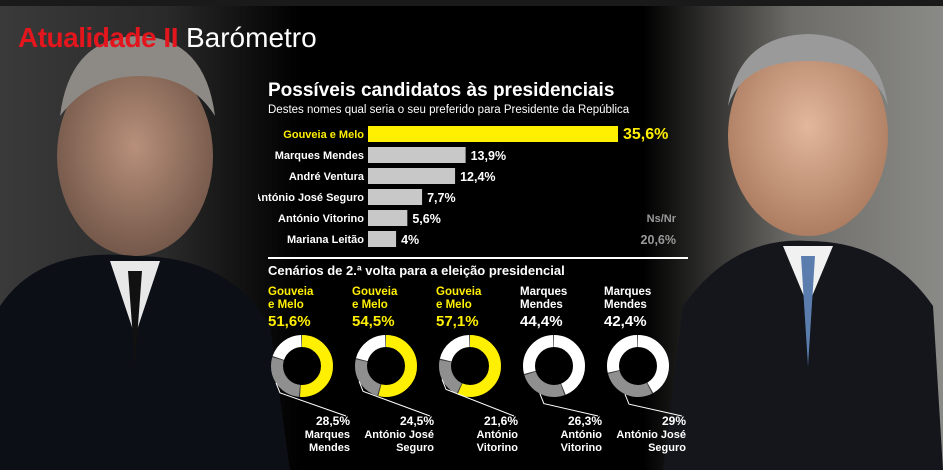 The width and height of the screenshot is (943, 470). I want to click on bar-value-label: 35,6%, so click(645, 134).